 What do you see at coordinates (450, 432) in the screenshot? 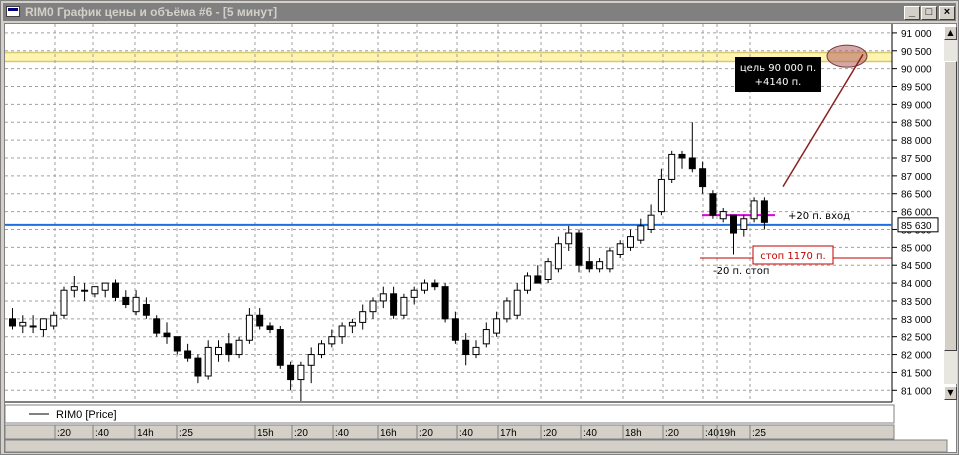
I see `time-axis` at bounding box center [450, 432].